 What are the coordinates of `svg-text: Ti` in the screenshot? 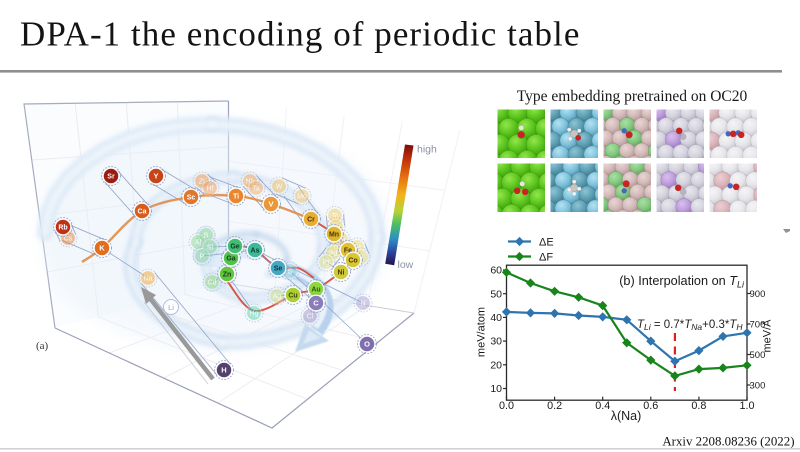 It's located at (236, 197).